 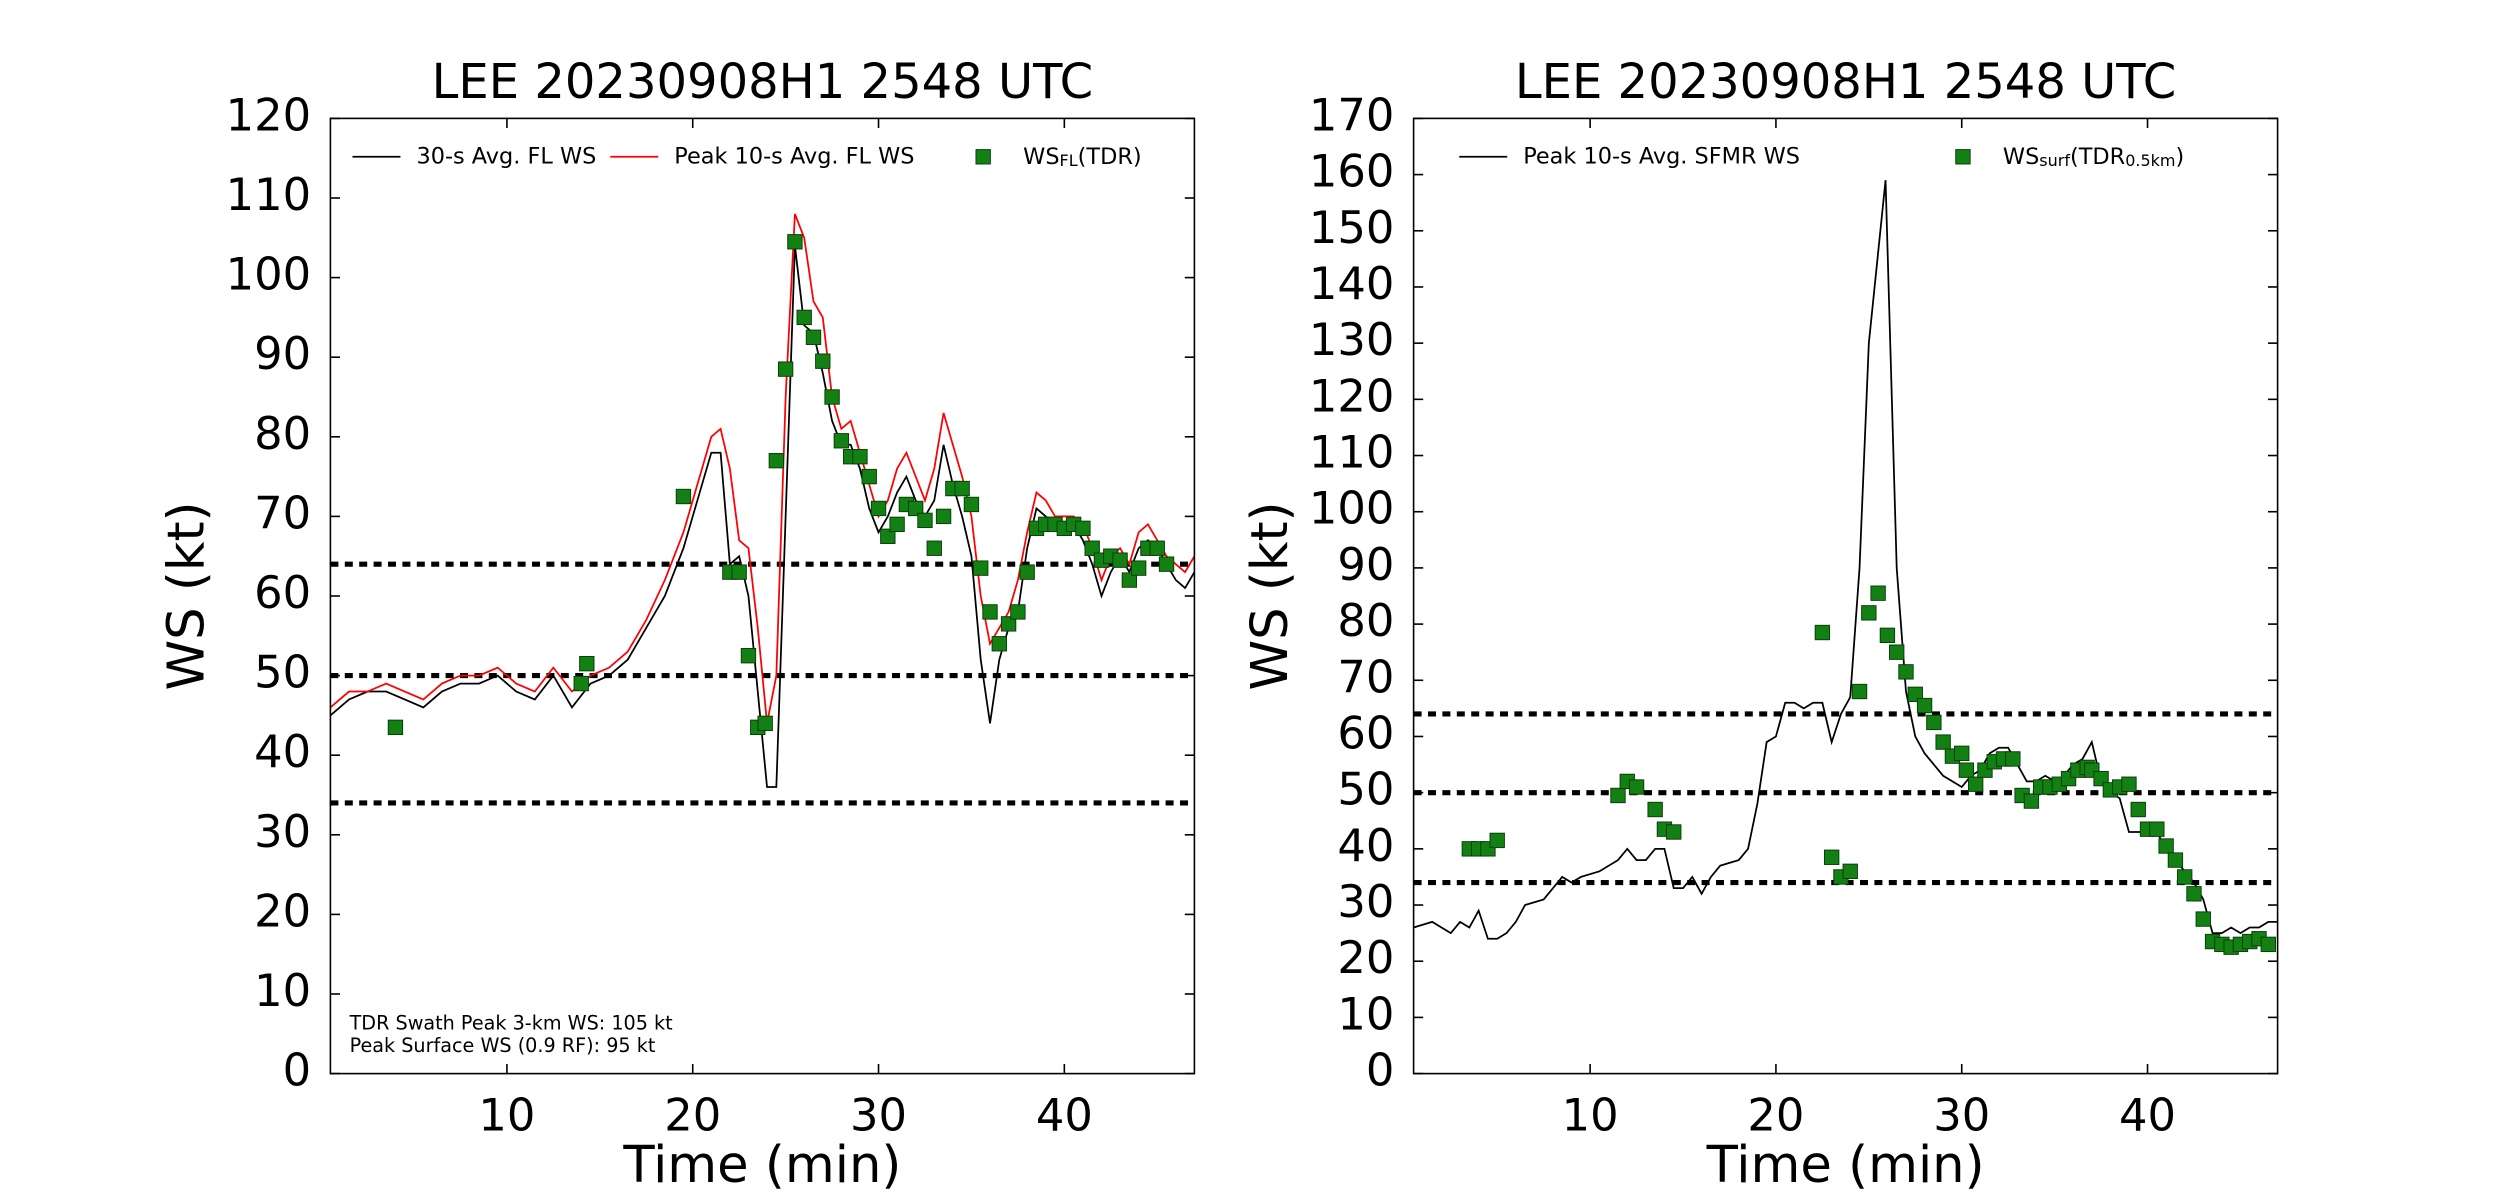 What do you see at coordinates (269, 274) in the screenshot?
I see `y-tick-label: 100` at bounding box center [269, 274].